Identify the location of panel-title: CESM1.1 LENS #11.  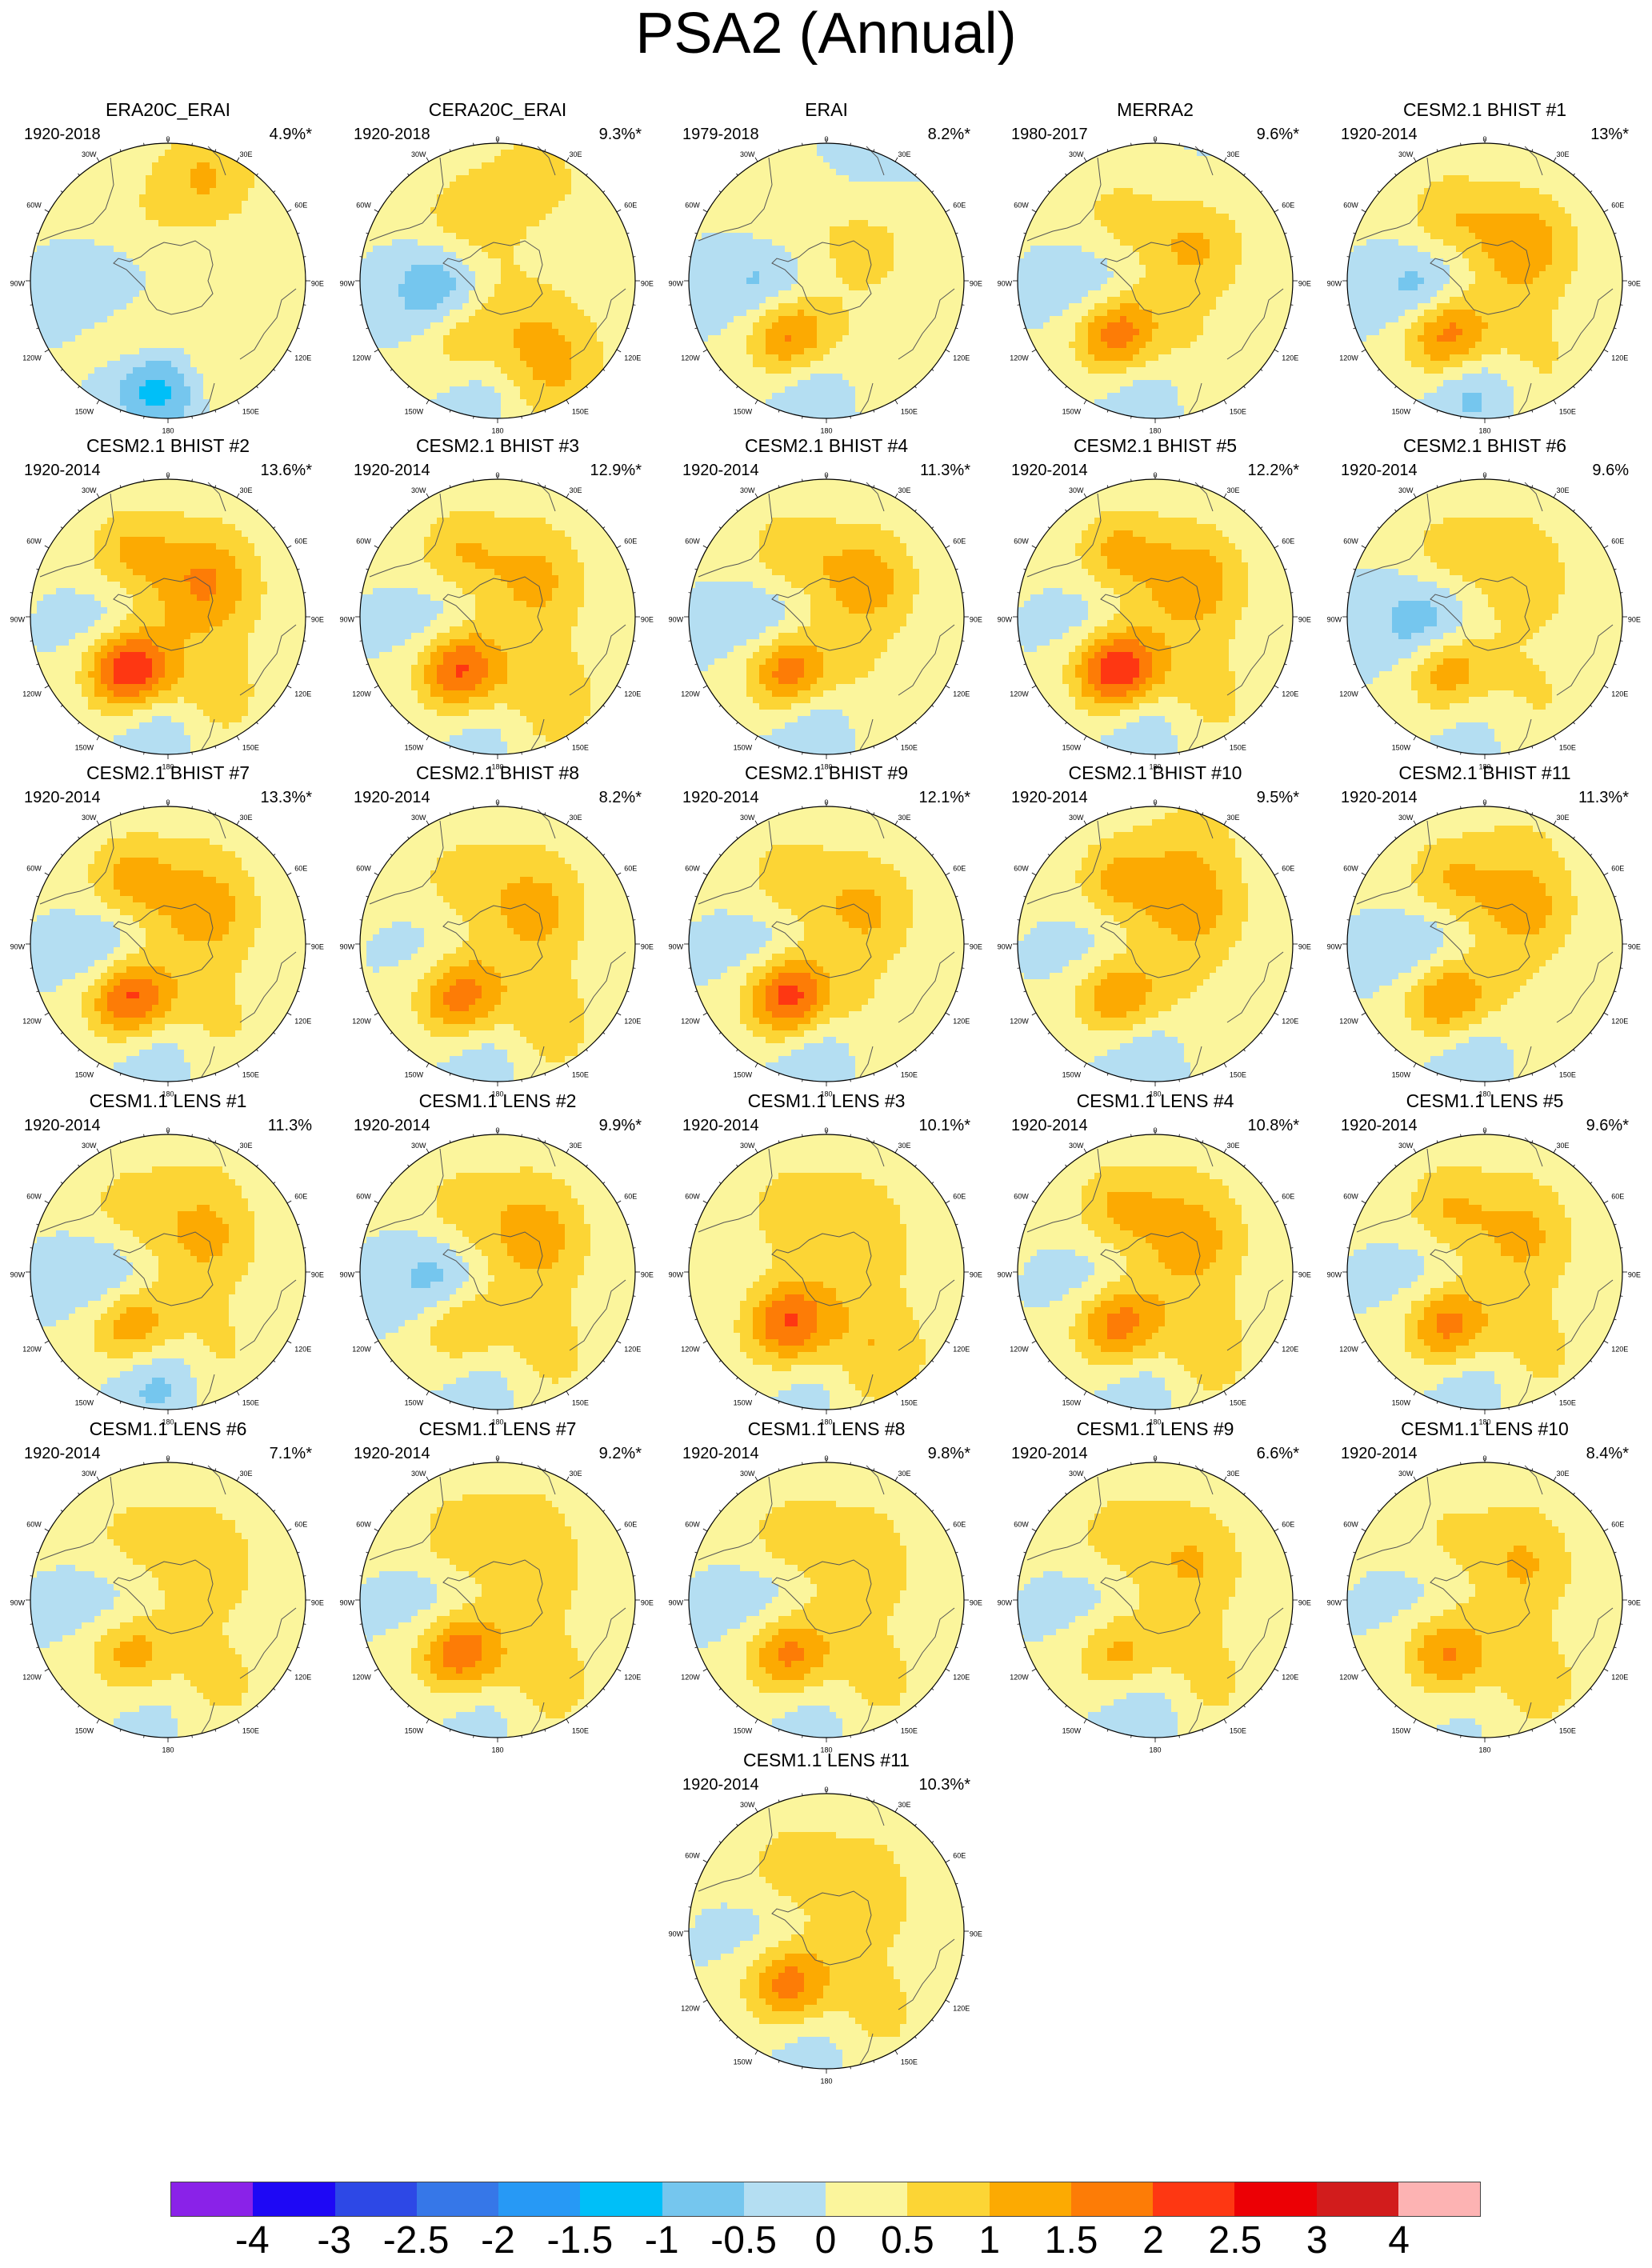
(826, 1760).